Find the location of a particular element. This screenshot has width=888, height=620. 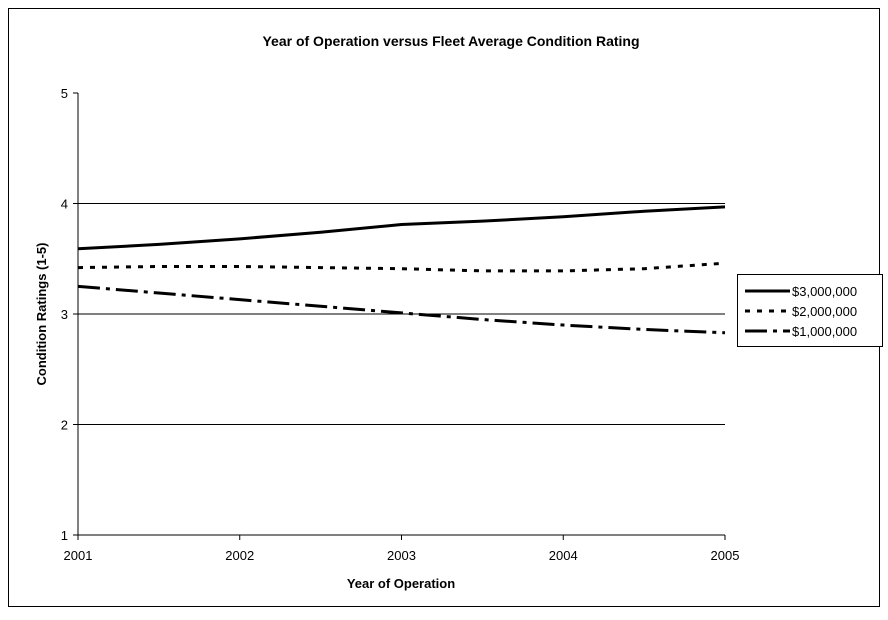

y-tick-label: 1 is located at coordinates (64, 535).